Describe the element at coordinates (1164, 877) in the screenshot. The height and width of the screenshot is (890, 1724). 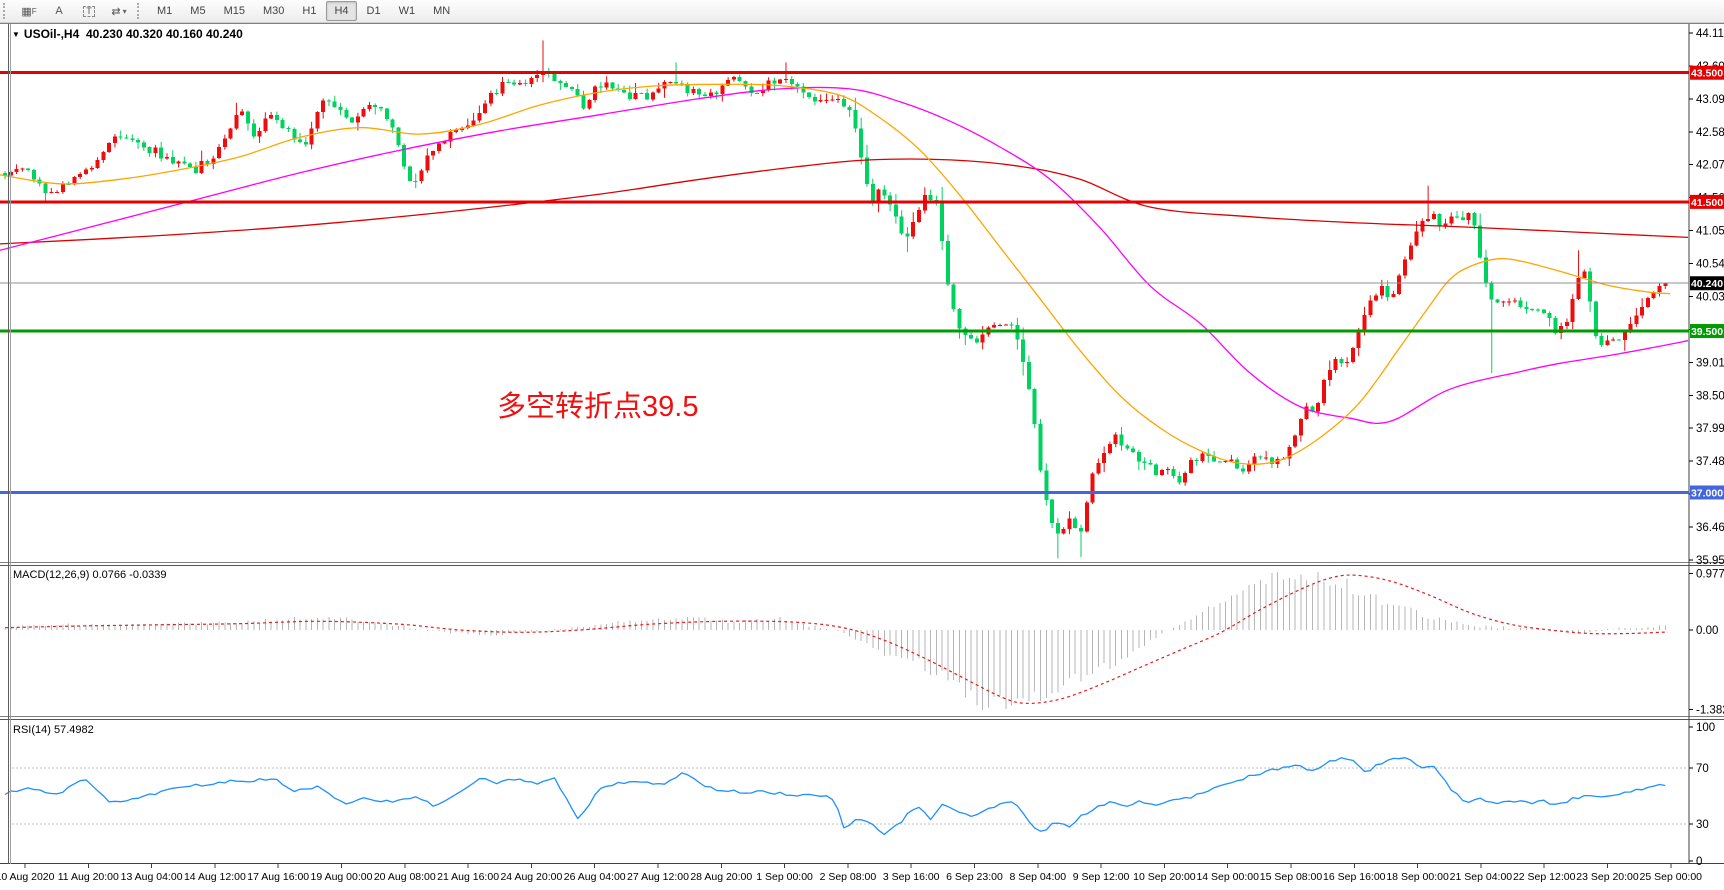
I see `x-tick-label: 10 Sep 20:00` at that location.